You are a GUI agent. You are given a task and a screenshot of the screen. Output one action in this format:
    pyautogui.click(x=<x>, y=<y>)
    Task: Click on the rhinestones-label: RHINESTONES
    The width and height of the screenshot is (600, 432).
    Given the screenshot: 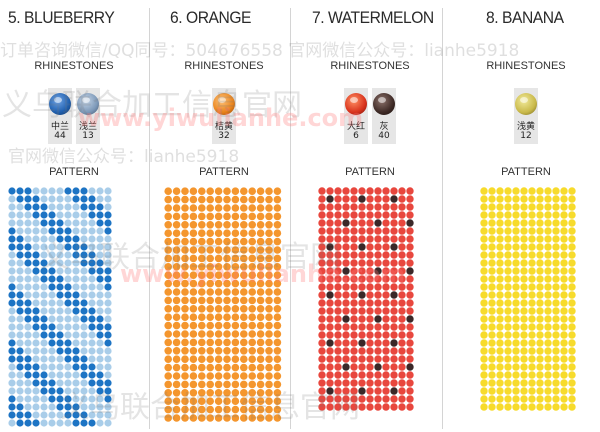 What is the action you would take?
    pyautogui.click(x=370, y=66)
    